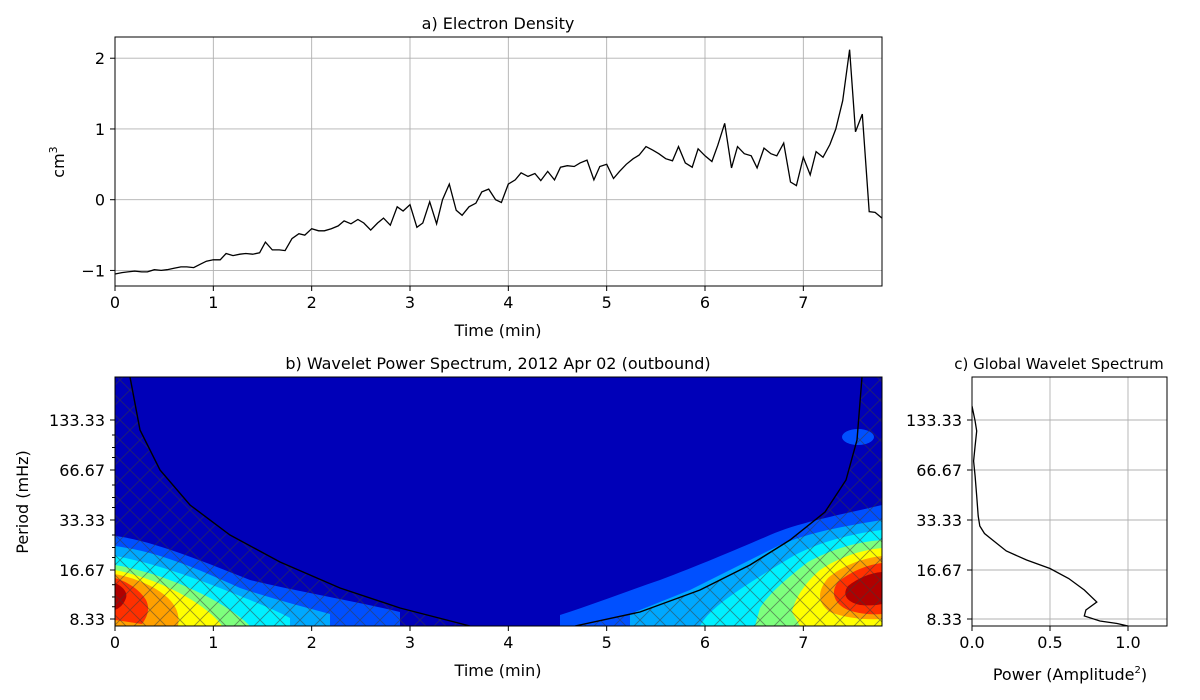  I want to click on panel-c-grid, so click(1069, 501).